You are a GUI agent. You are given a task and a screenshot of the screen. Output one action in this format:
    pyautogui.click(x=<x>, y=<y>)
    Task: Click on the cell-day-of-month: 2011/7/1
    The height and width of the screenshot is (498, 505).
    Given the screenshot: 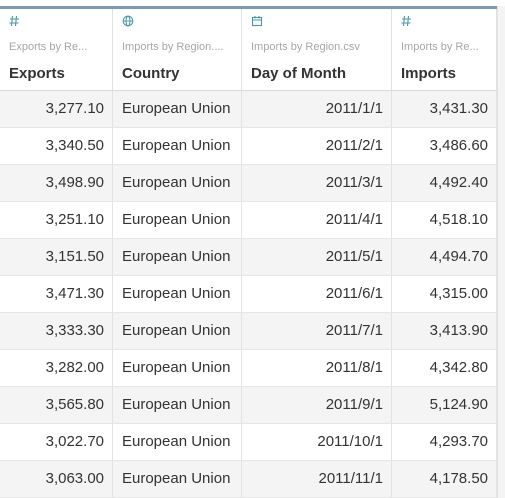 What is the action you would take?
    pyautogui.click(x=317, y=331)
    